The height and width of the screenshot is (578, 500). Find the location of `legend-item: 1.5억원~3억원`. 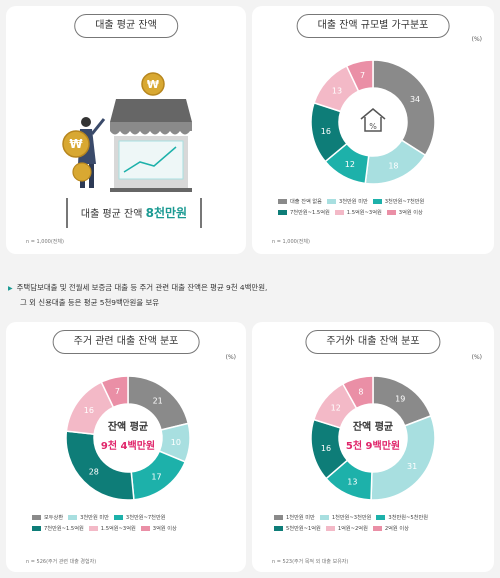

legend-item: 1.5억원~3억원 is located at coordinates (112, 528).